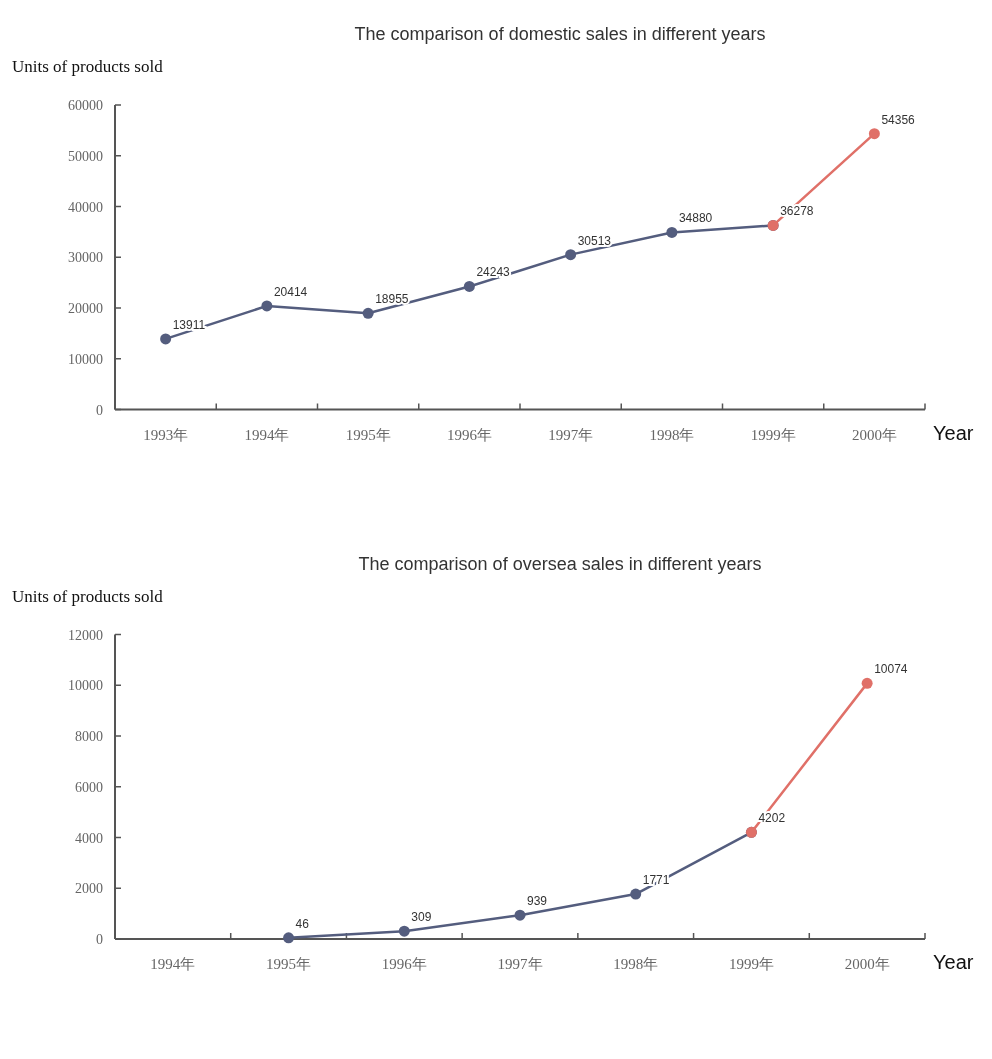 This screenshot has height=1059, width=992. What do you see at coordinates (85, 258) in the screenshot?
I see `y-tick-label: 30000` at bounding box center [85, 258].